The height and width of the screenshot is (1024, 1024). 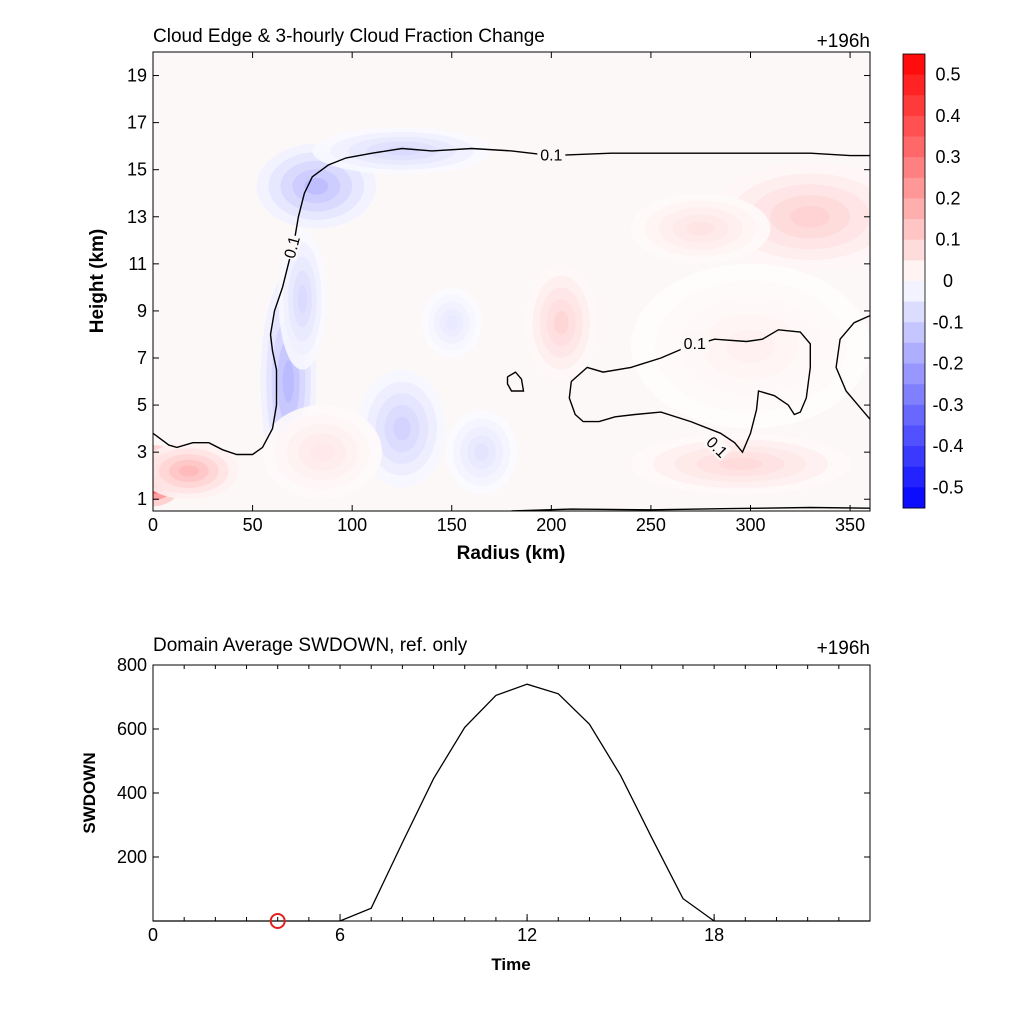 What do you see at coordinates (651, 525) in the screenshot?
I see `x-tick-label: 250` at bounding box center [651, 525].